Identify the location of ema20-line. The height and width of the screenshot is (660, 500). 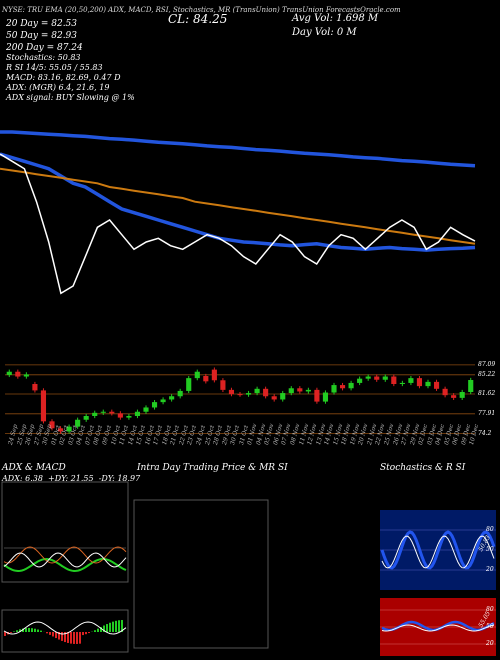
(238, 202).